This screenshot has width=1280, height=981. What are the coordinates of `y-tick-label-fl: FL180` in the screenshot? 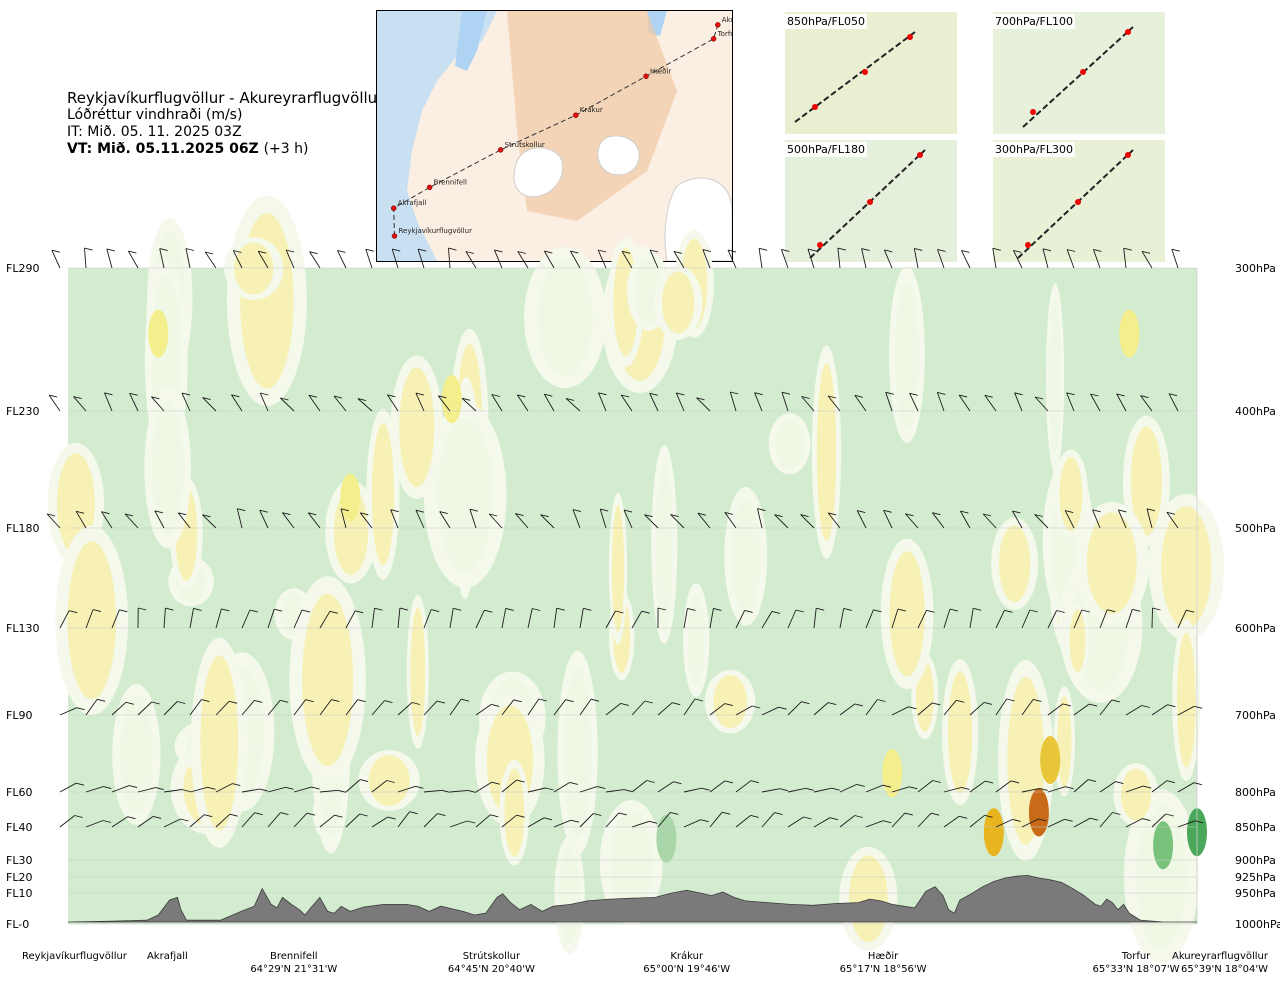 It's located at (22, 528).